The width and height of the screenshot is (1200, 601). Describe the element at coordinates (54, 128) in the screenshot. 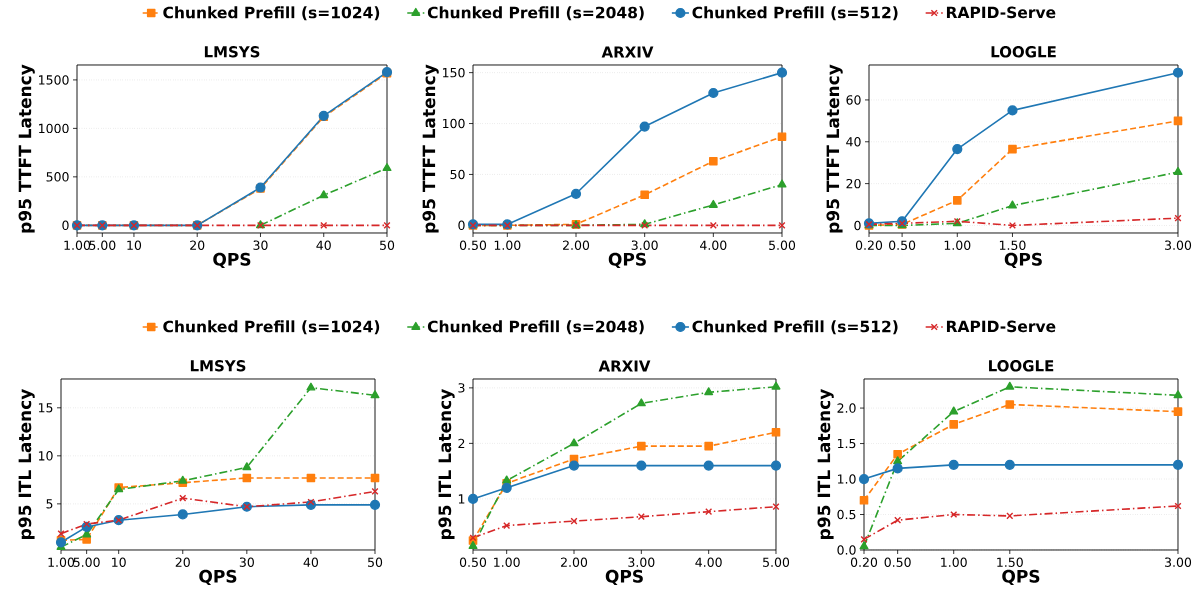

I see `y-tick-label: 1000` at that location.